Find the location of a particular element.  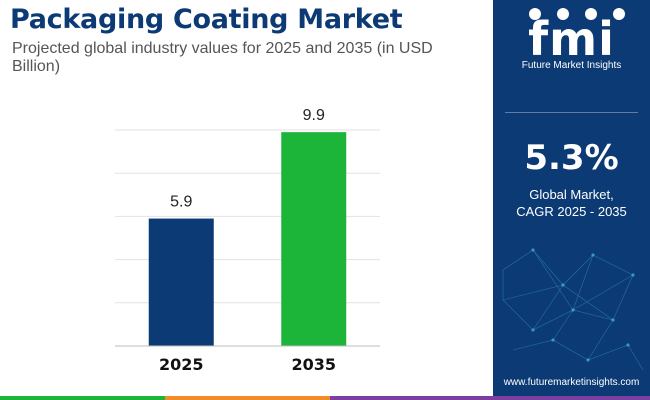

data-label-2025: 5.9 is located at coordinates (181, 202).